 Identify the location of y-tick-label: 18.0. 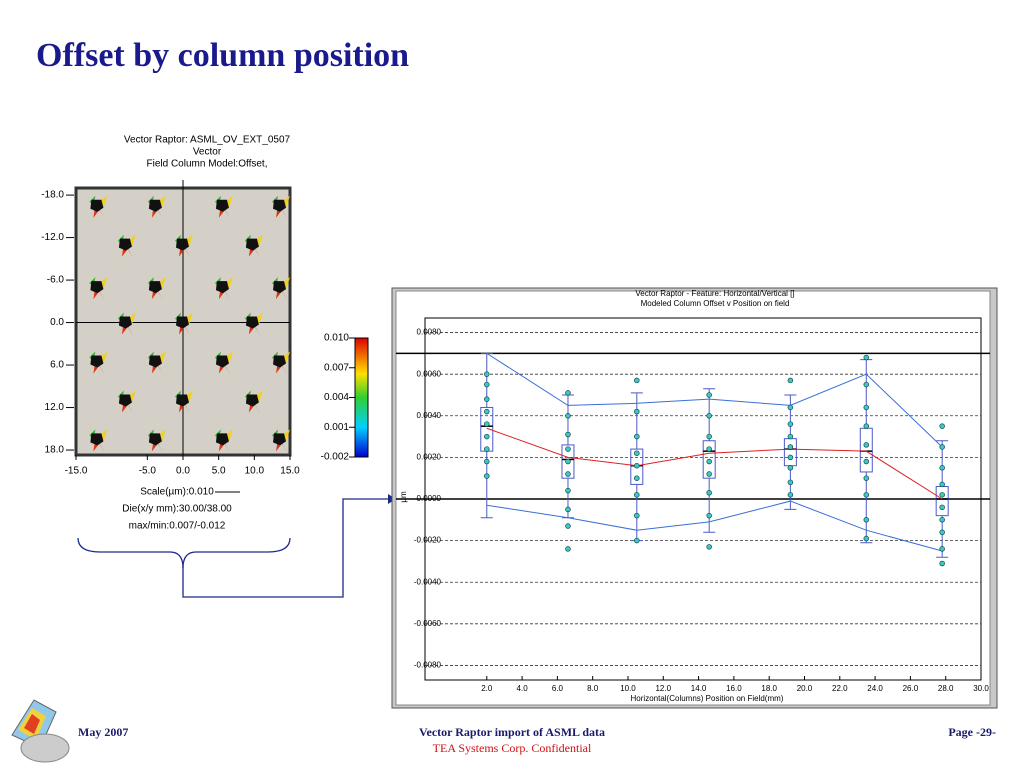
(55, 450).